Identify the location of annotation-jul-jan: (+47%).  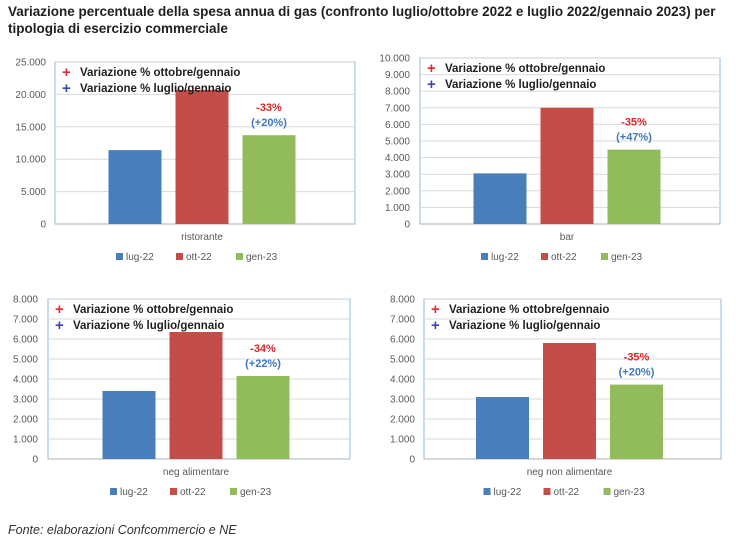
(634, 138).